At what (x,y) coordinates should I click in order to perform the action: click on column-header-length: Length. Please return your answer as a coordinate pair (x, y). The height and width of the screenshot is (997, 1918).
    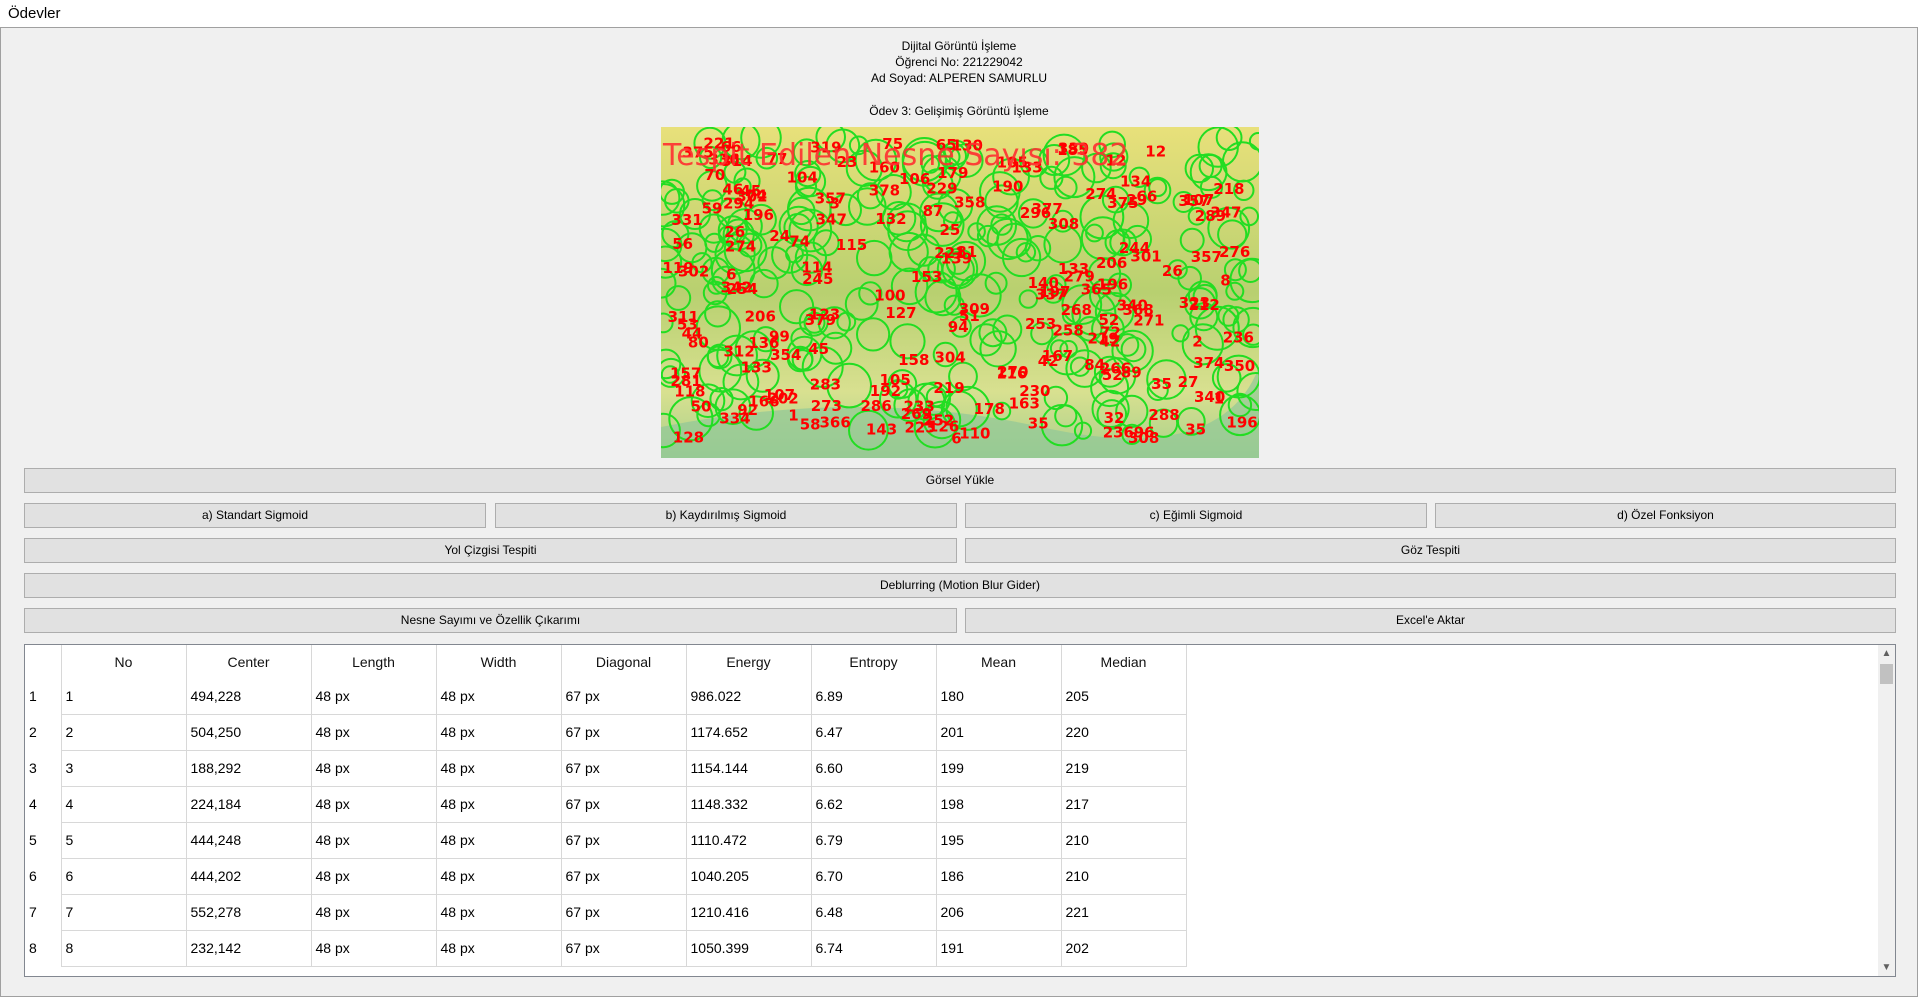
    Looking at the image, I should click on (374, 661).